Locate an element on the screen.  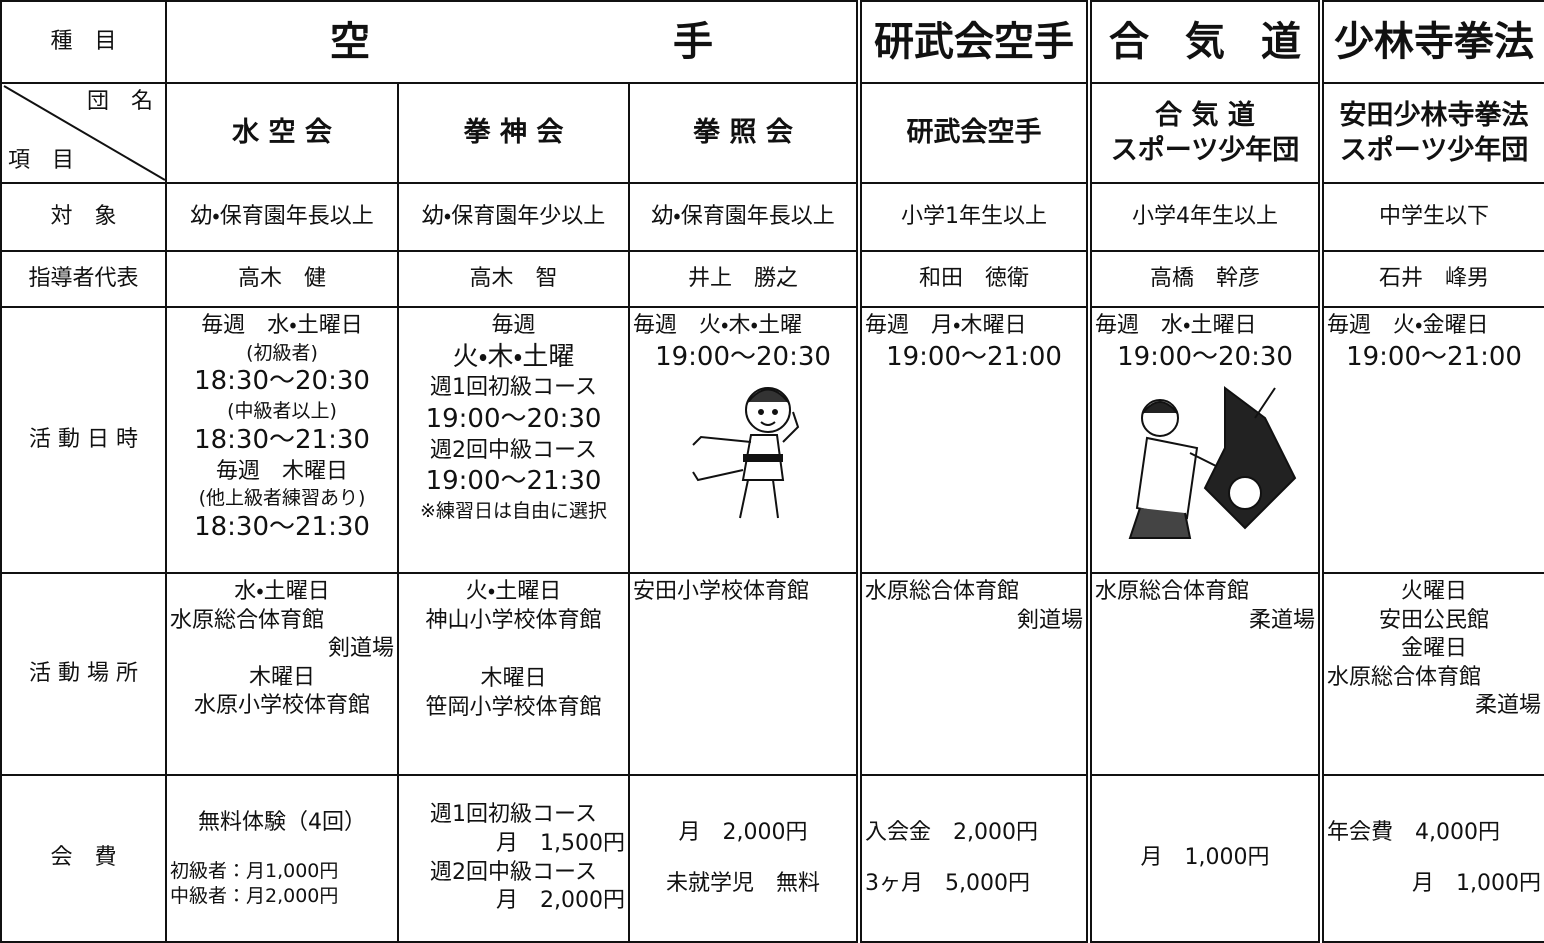
data-cell: 年会費 4,000円月 1,000円 is located at coordinates (1431, 858).